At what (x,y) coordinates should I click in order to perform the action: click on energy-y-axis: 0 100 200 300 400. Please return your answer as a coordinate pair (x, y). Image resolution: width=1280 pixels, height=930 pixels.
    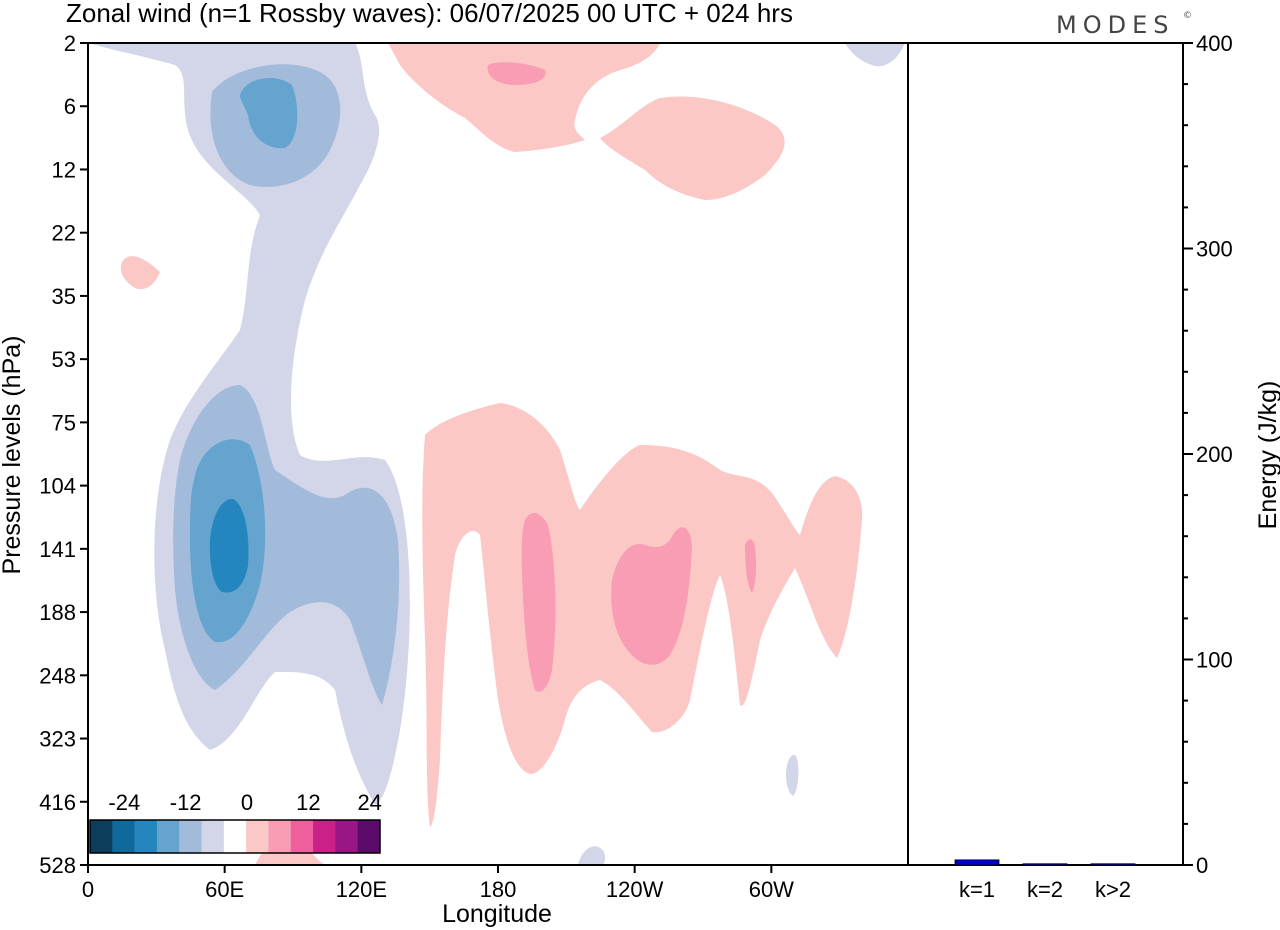
    Looking at the image, I should click on (1208, 454).